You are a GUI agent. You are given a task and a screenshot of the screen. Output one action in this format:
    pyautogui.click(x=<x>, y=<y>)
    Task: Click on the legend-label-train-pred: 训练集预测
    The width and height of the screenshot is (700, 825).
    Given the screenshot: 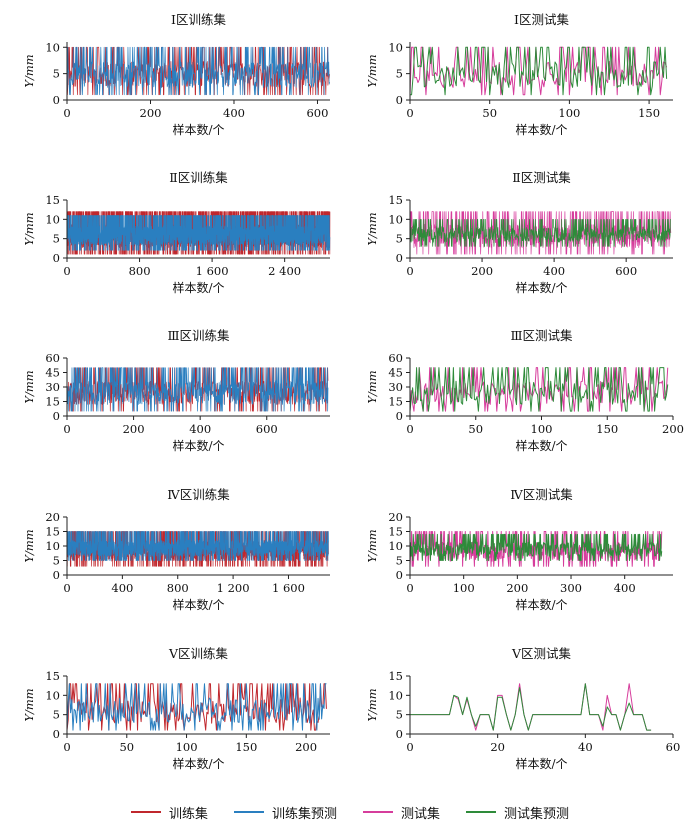 What is the action you would take?
    pyautogui.click(x=304, y=814)
    